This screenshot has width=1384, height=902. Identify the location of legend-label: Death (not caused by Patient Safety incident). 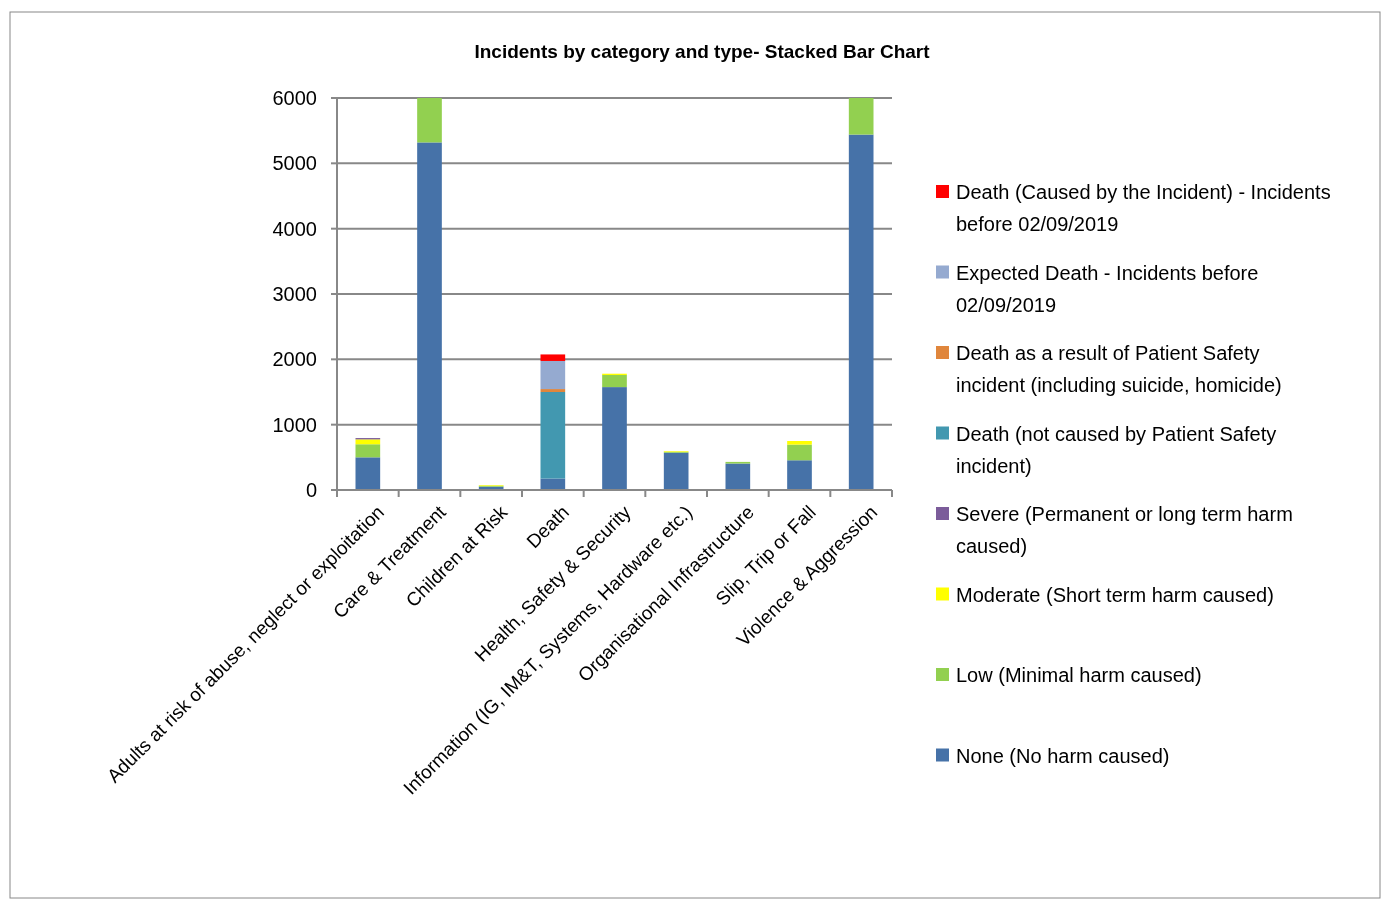
(1116, 449).